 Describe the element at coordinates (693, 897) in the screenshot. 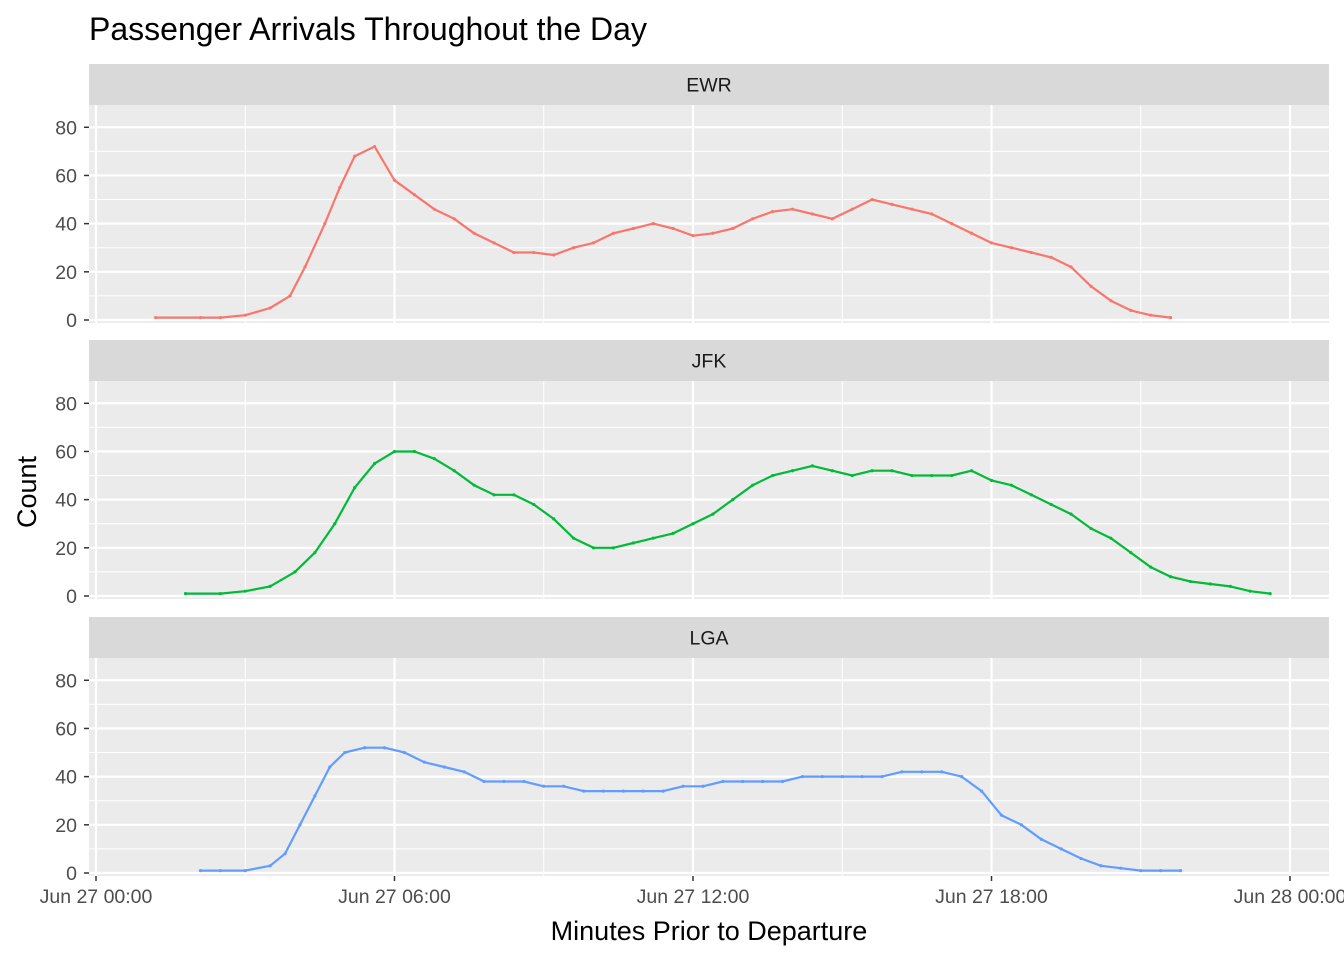

I see `x-tick-label: Jun 27 12:00` at that location.